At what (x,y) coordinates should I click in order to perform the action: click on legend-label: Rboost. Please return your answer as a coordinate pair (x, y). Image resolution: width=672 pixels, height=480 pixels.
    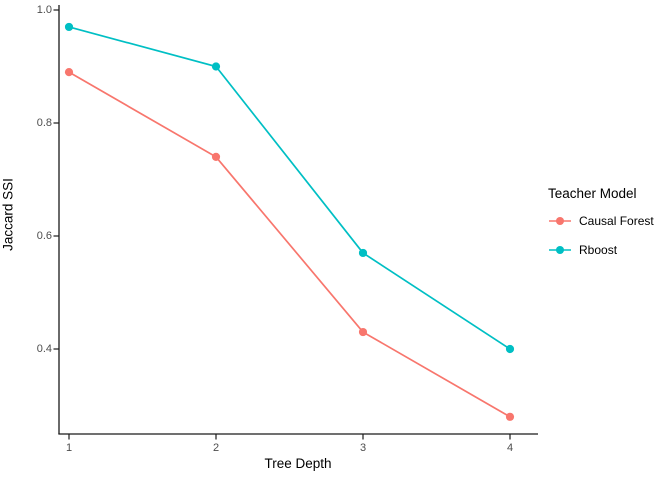
    Looking at the image, I should click on (598, 250).